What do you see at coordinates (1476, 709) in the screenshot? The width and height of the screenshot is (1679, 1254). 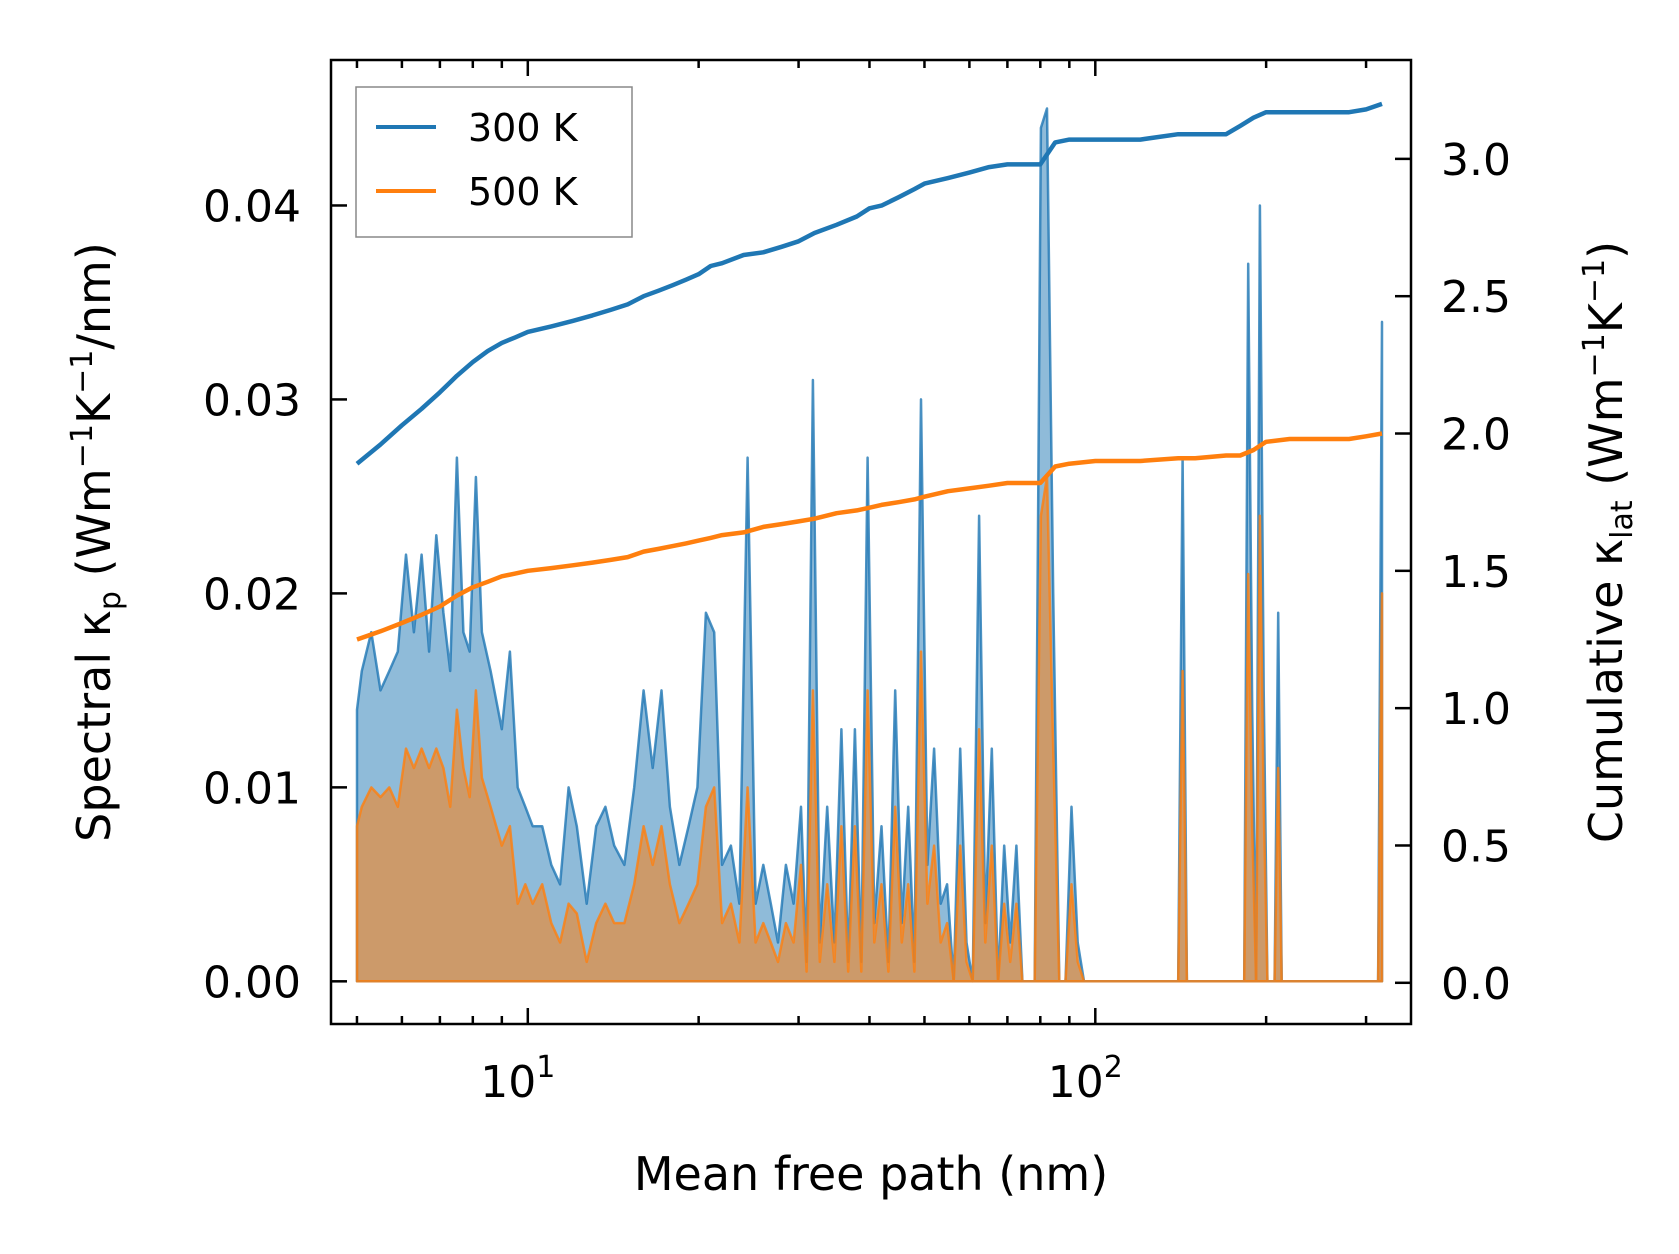 I see `y-right-tick-label: 1.0` at bounding box center [1476, 709].